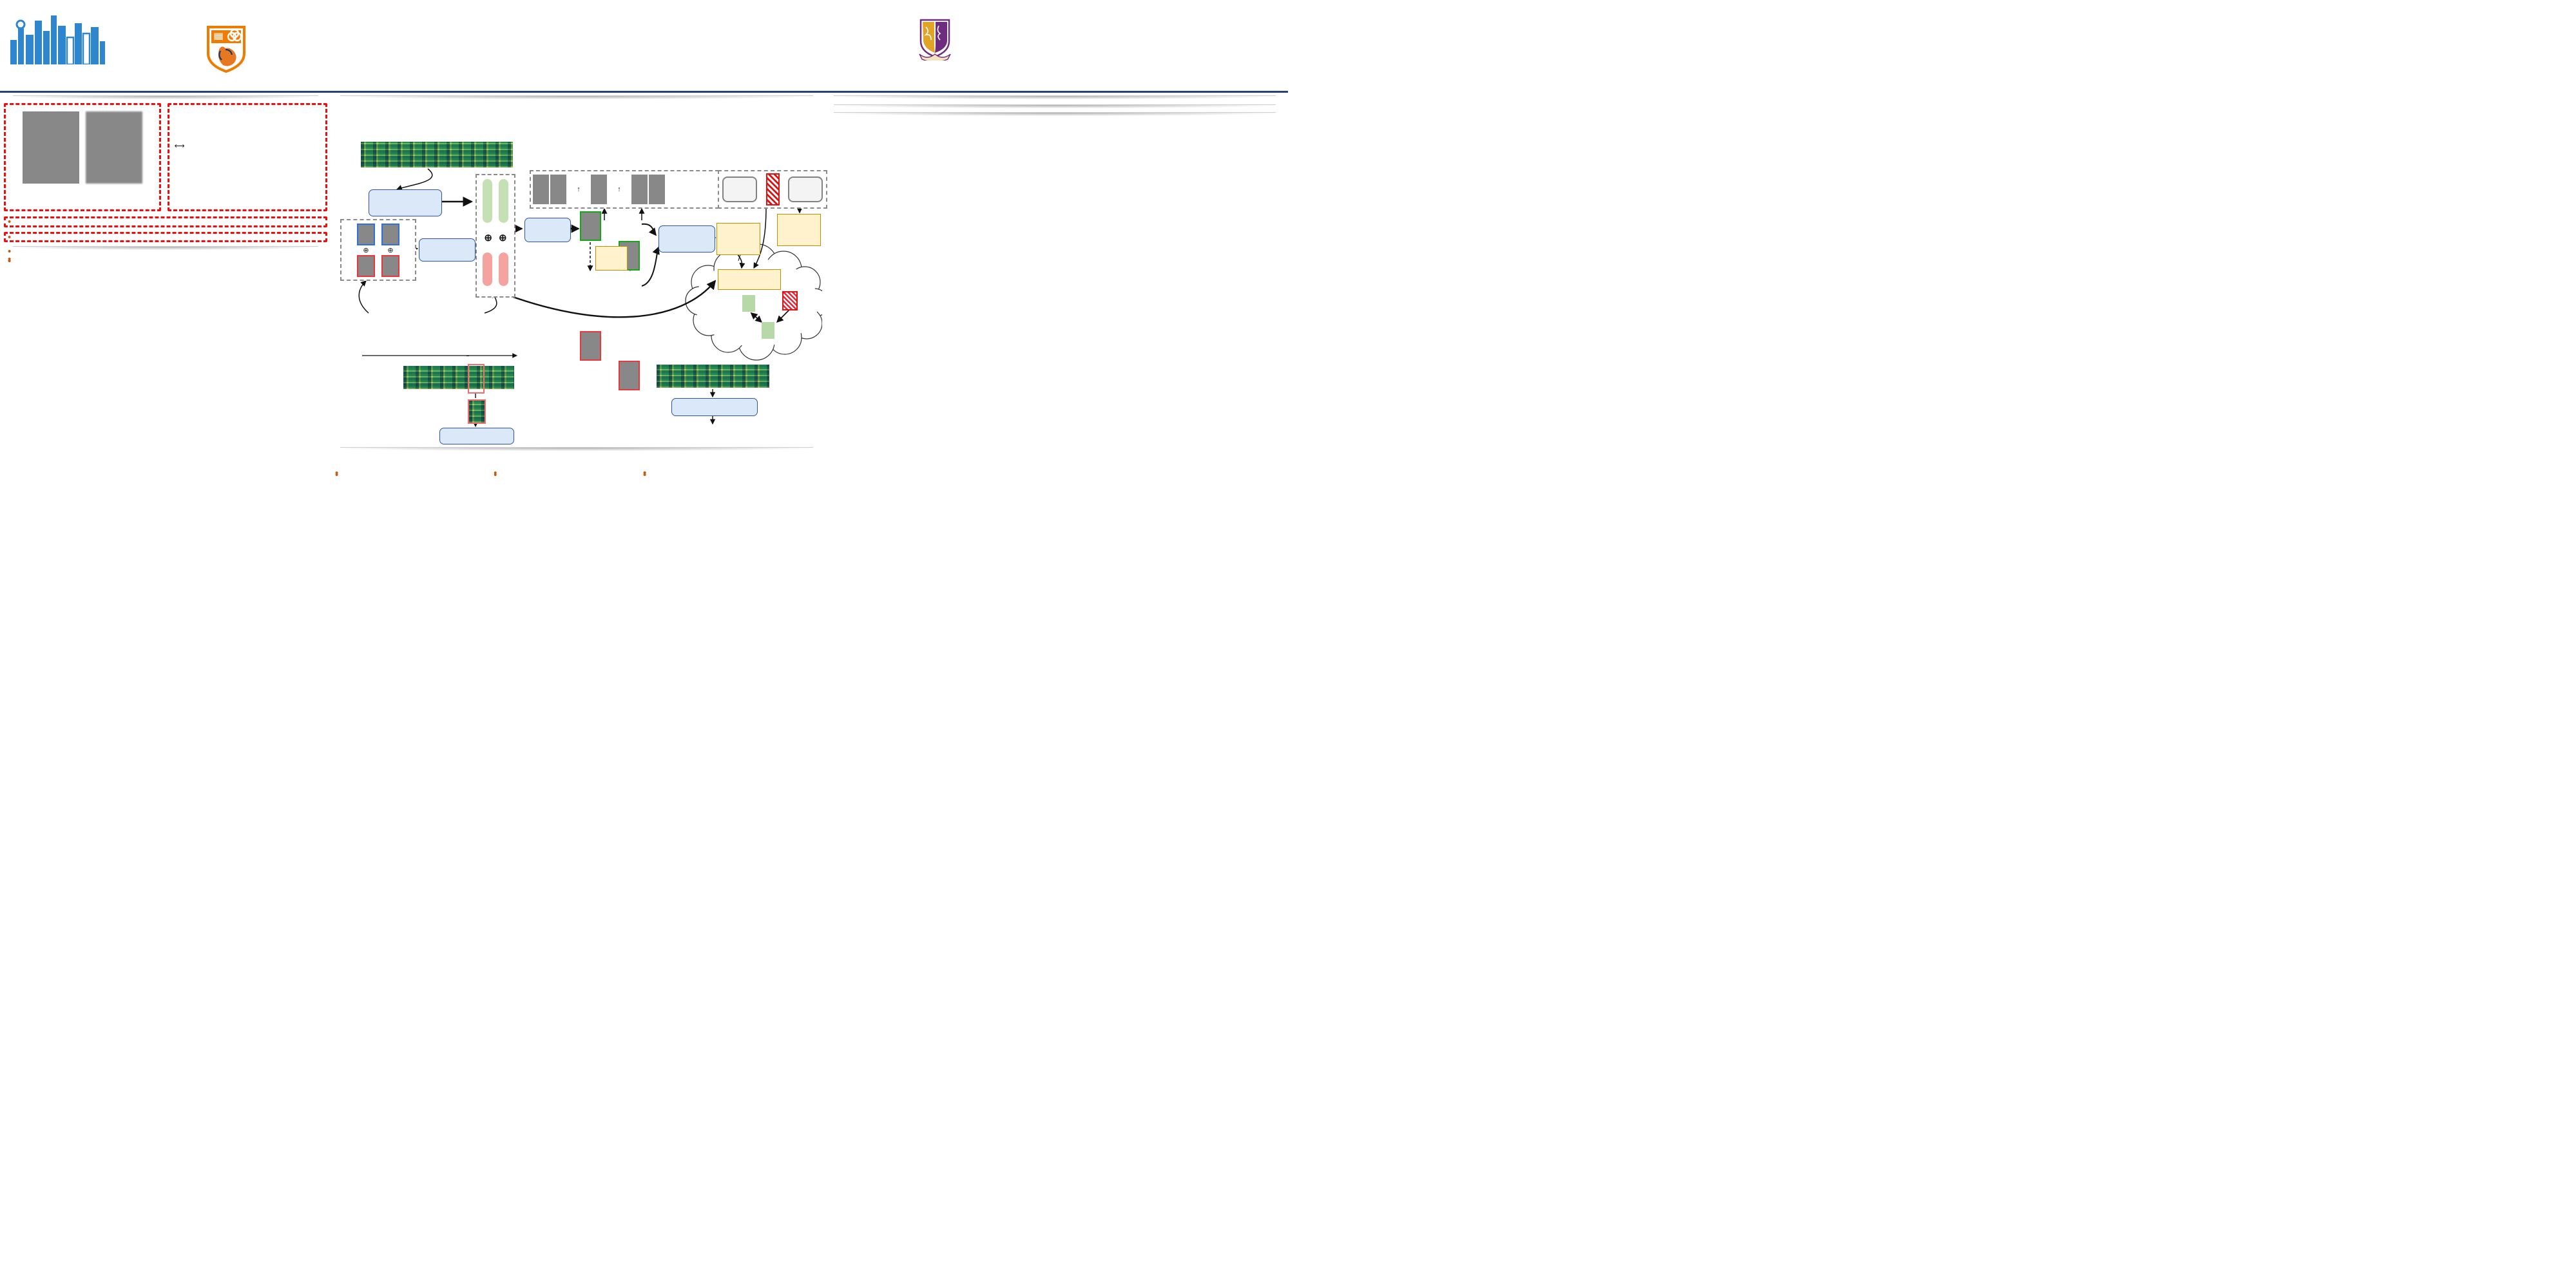  Describe the element at coordinates (245, 177) in the screenshot. I see `waveform-icon` at that location.